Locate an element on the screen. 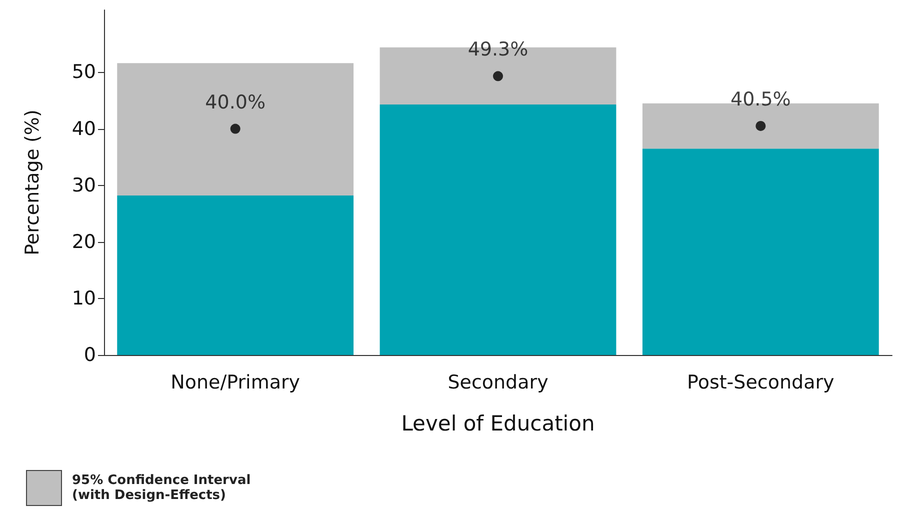 This screenshot has width=900, height=514. x-tick-label: Secondary is located at coordinates (498, 383).